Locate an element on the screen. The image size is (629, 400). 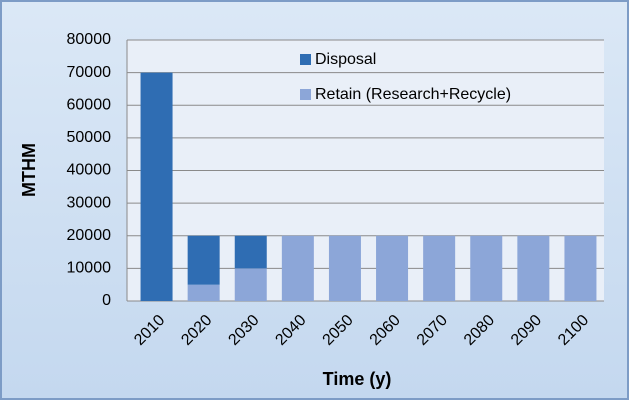
y-tick-label: 80000 is located at coordinates (89, 39).